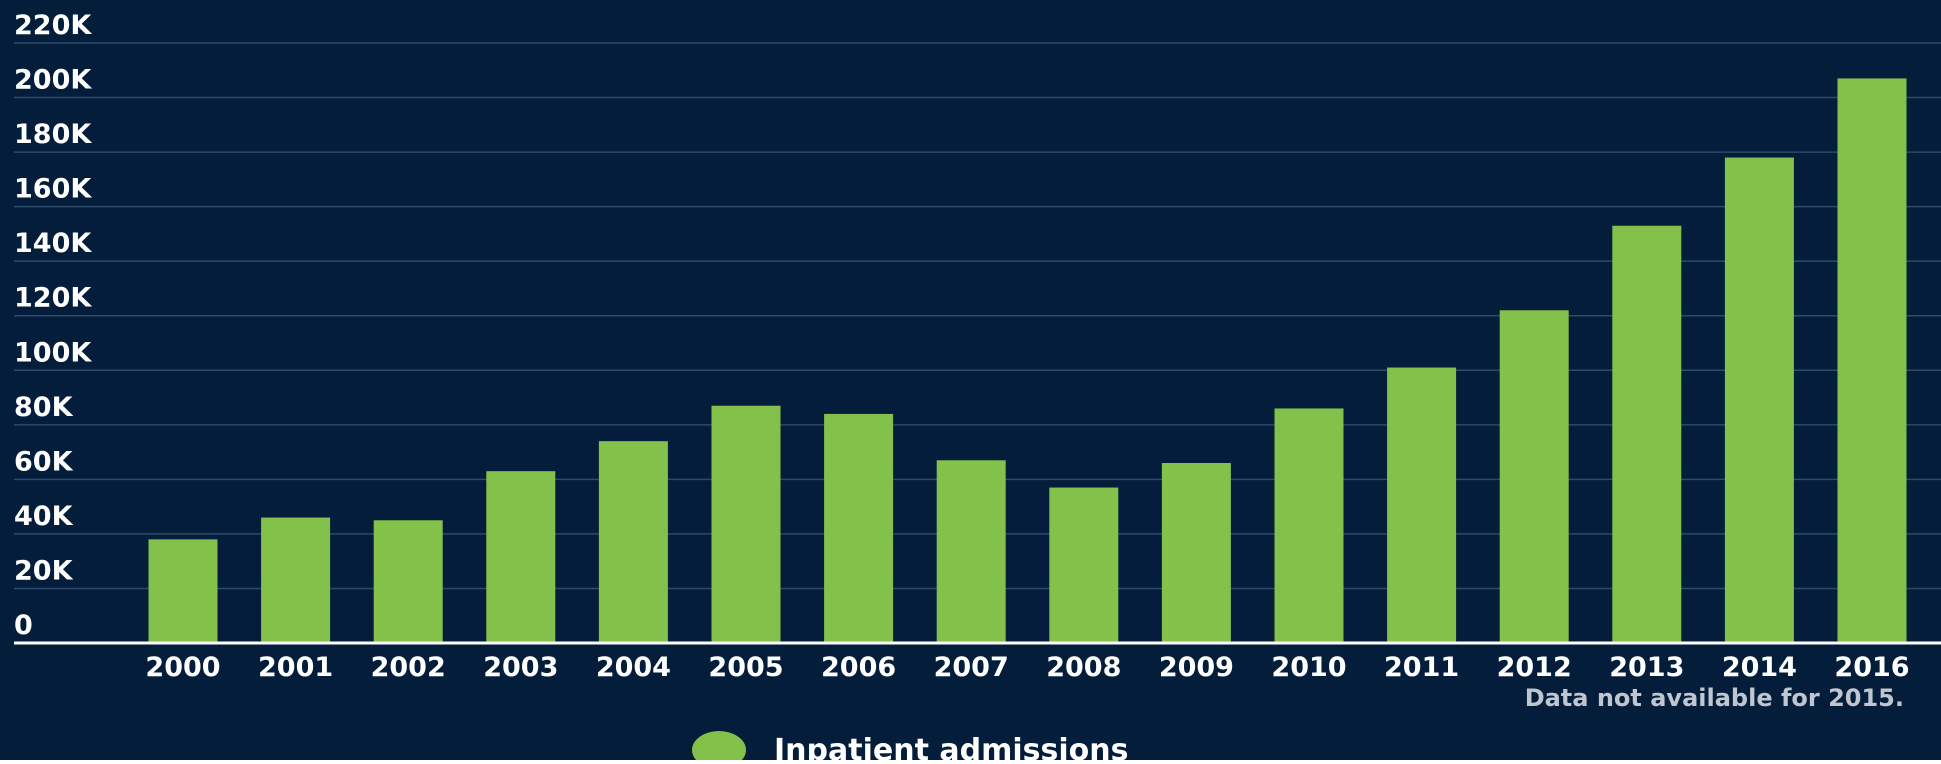 Image resolution: width=1941 pixels, height=764 pixels. Describe the element at coordinates (521, 557) in the screenshot. I see `bar-2003` at that location.